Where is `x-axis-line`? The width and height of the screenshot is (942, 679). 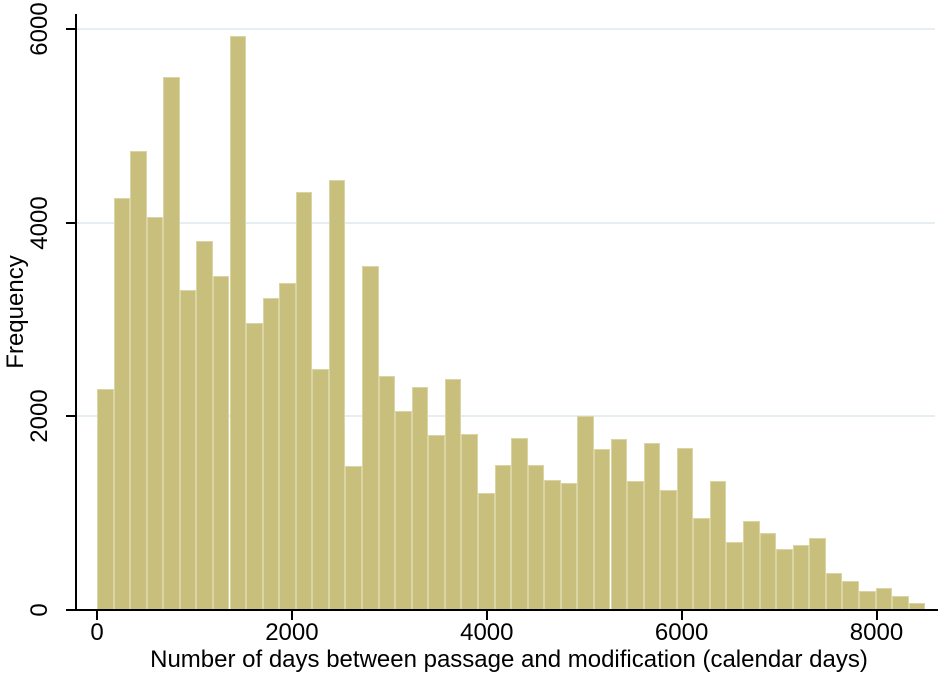 x-axis-line is located at coordinates (506, 610).